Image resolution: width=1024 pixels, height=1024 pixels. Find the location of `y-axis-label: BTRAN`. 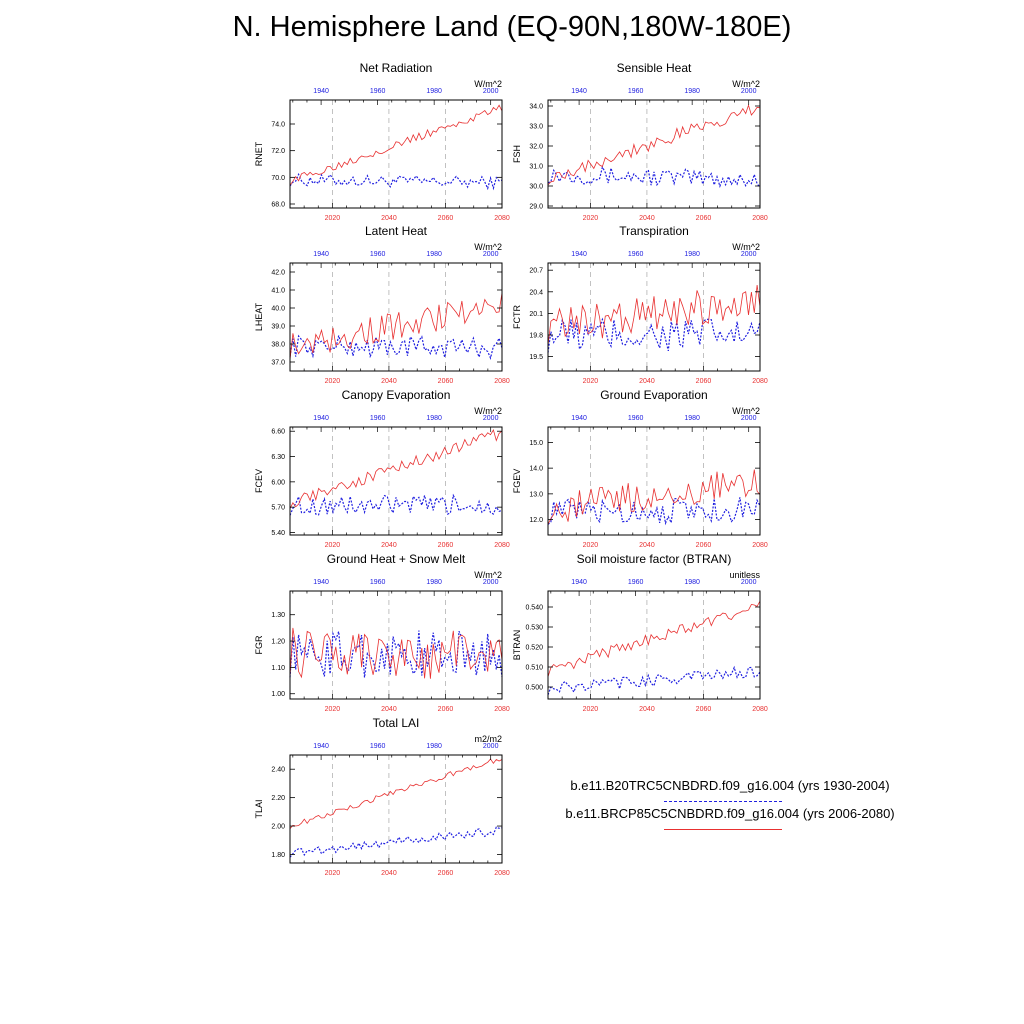

y-axis-label: BTRAN is located at coordinates (517, 645).